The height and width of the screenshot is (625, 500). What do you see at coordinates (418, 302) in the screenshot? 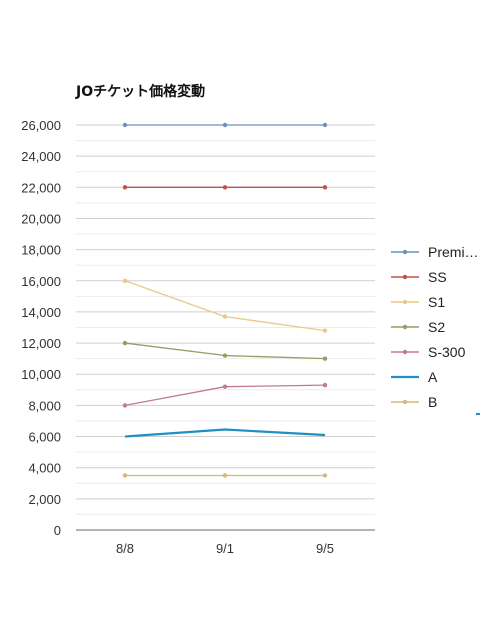
I see `legend-item: S1` at bounding box center [418, 302].